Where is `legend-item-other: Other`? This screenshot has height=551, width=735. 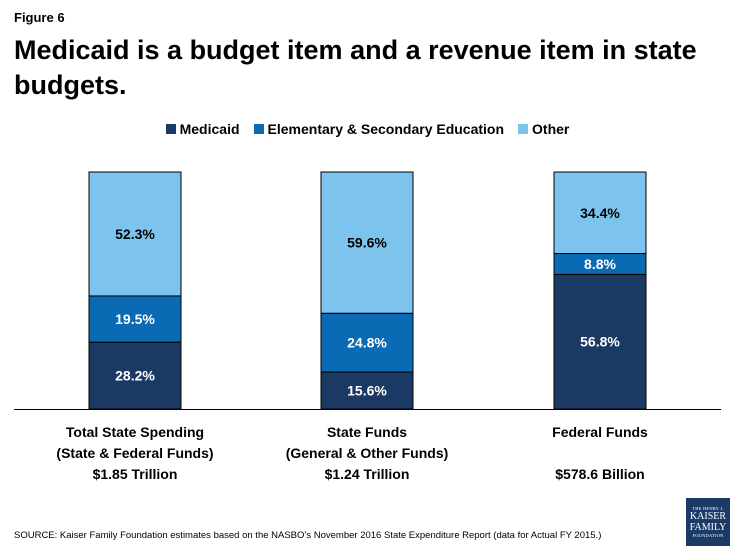
legend-item-other: Other is located at coordinates (543, 129).